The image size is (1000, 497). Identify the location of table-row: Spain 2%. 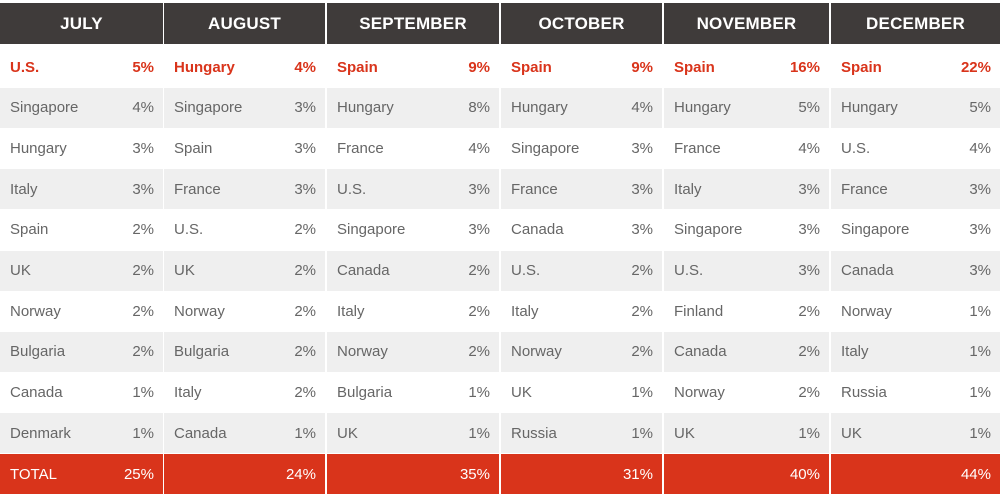
(81, 230).